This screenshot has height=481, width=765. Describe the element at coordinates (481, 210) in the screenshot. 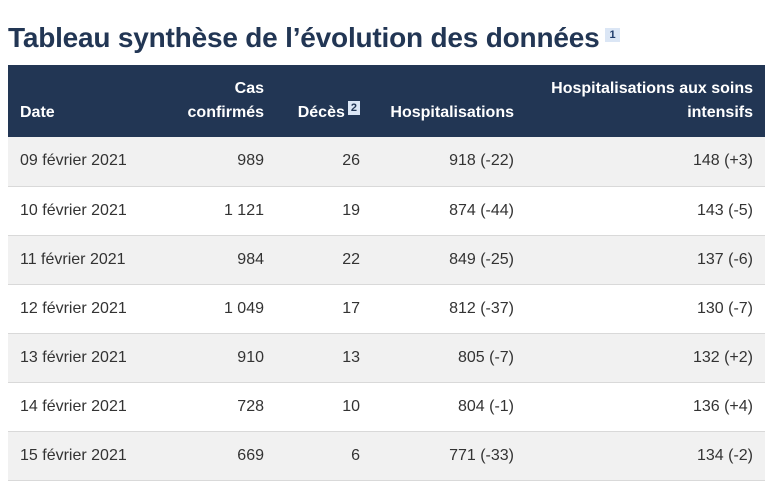

I see `cell-hospitalisations: 874 (-44)` at that location.